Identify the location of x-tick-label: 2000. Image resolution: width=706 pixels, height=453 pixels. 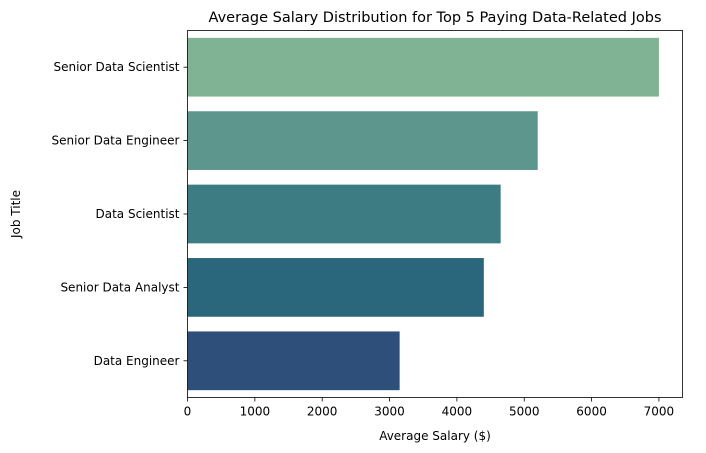
(322, 412).